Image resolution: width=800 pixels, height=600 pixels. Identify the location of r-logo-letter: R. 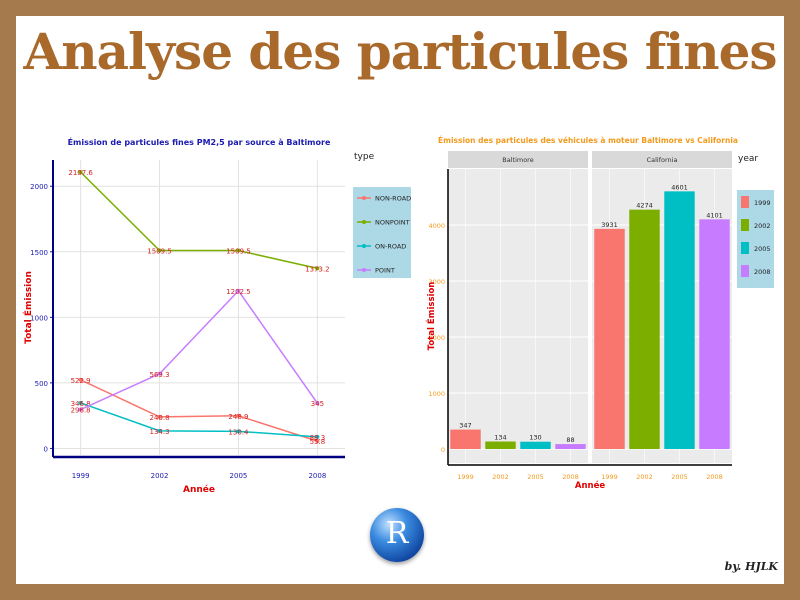
(397, 533).